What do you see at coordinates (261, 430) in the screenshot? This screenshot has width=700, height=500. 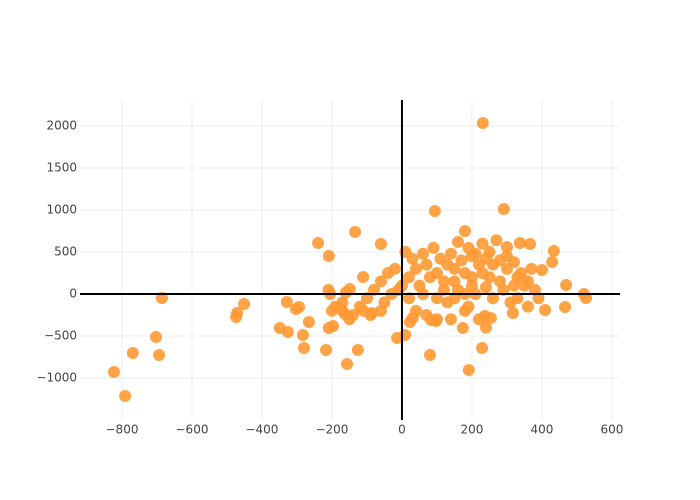 I see `x-tick-label: −400` at bounding box center [261, 430].